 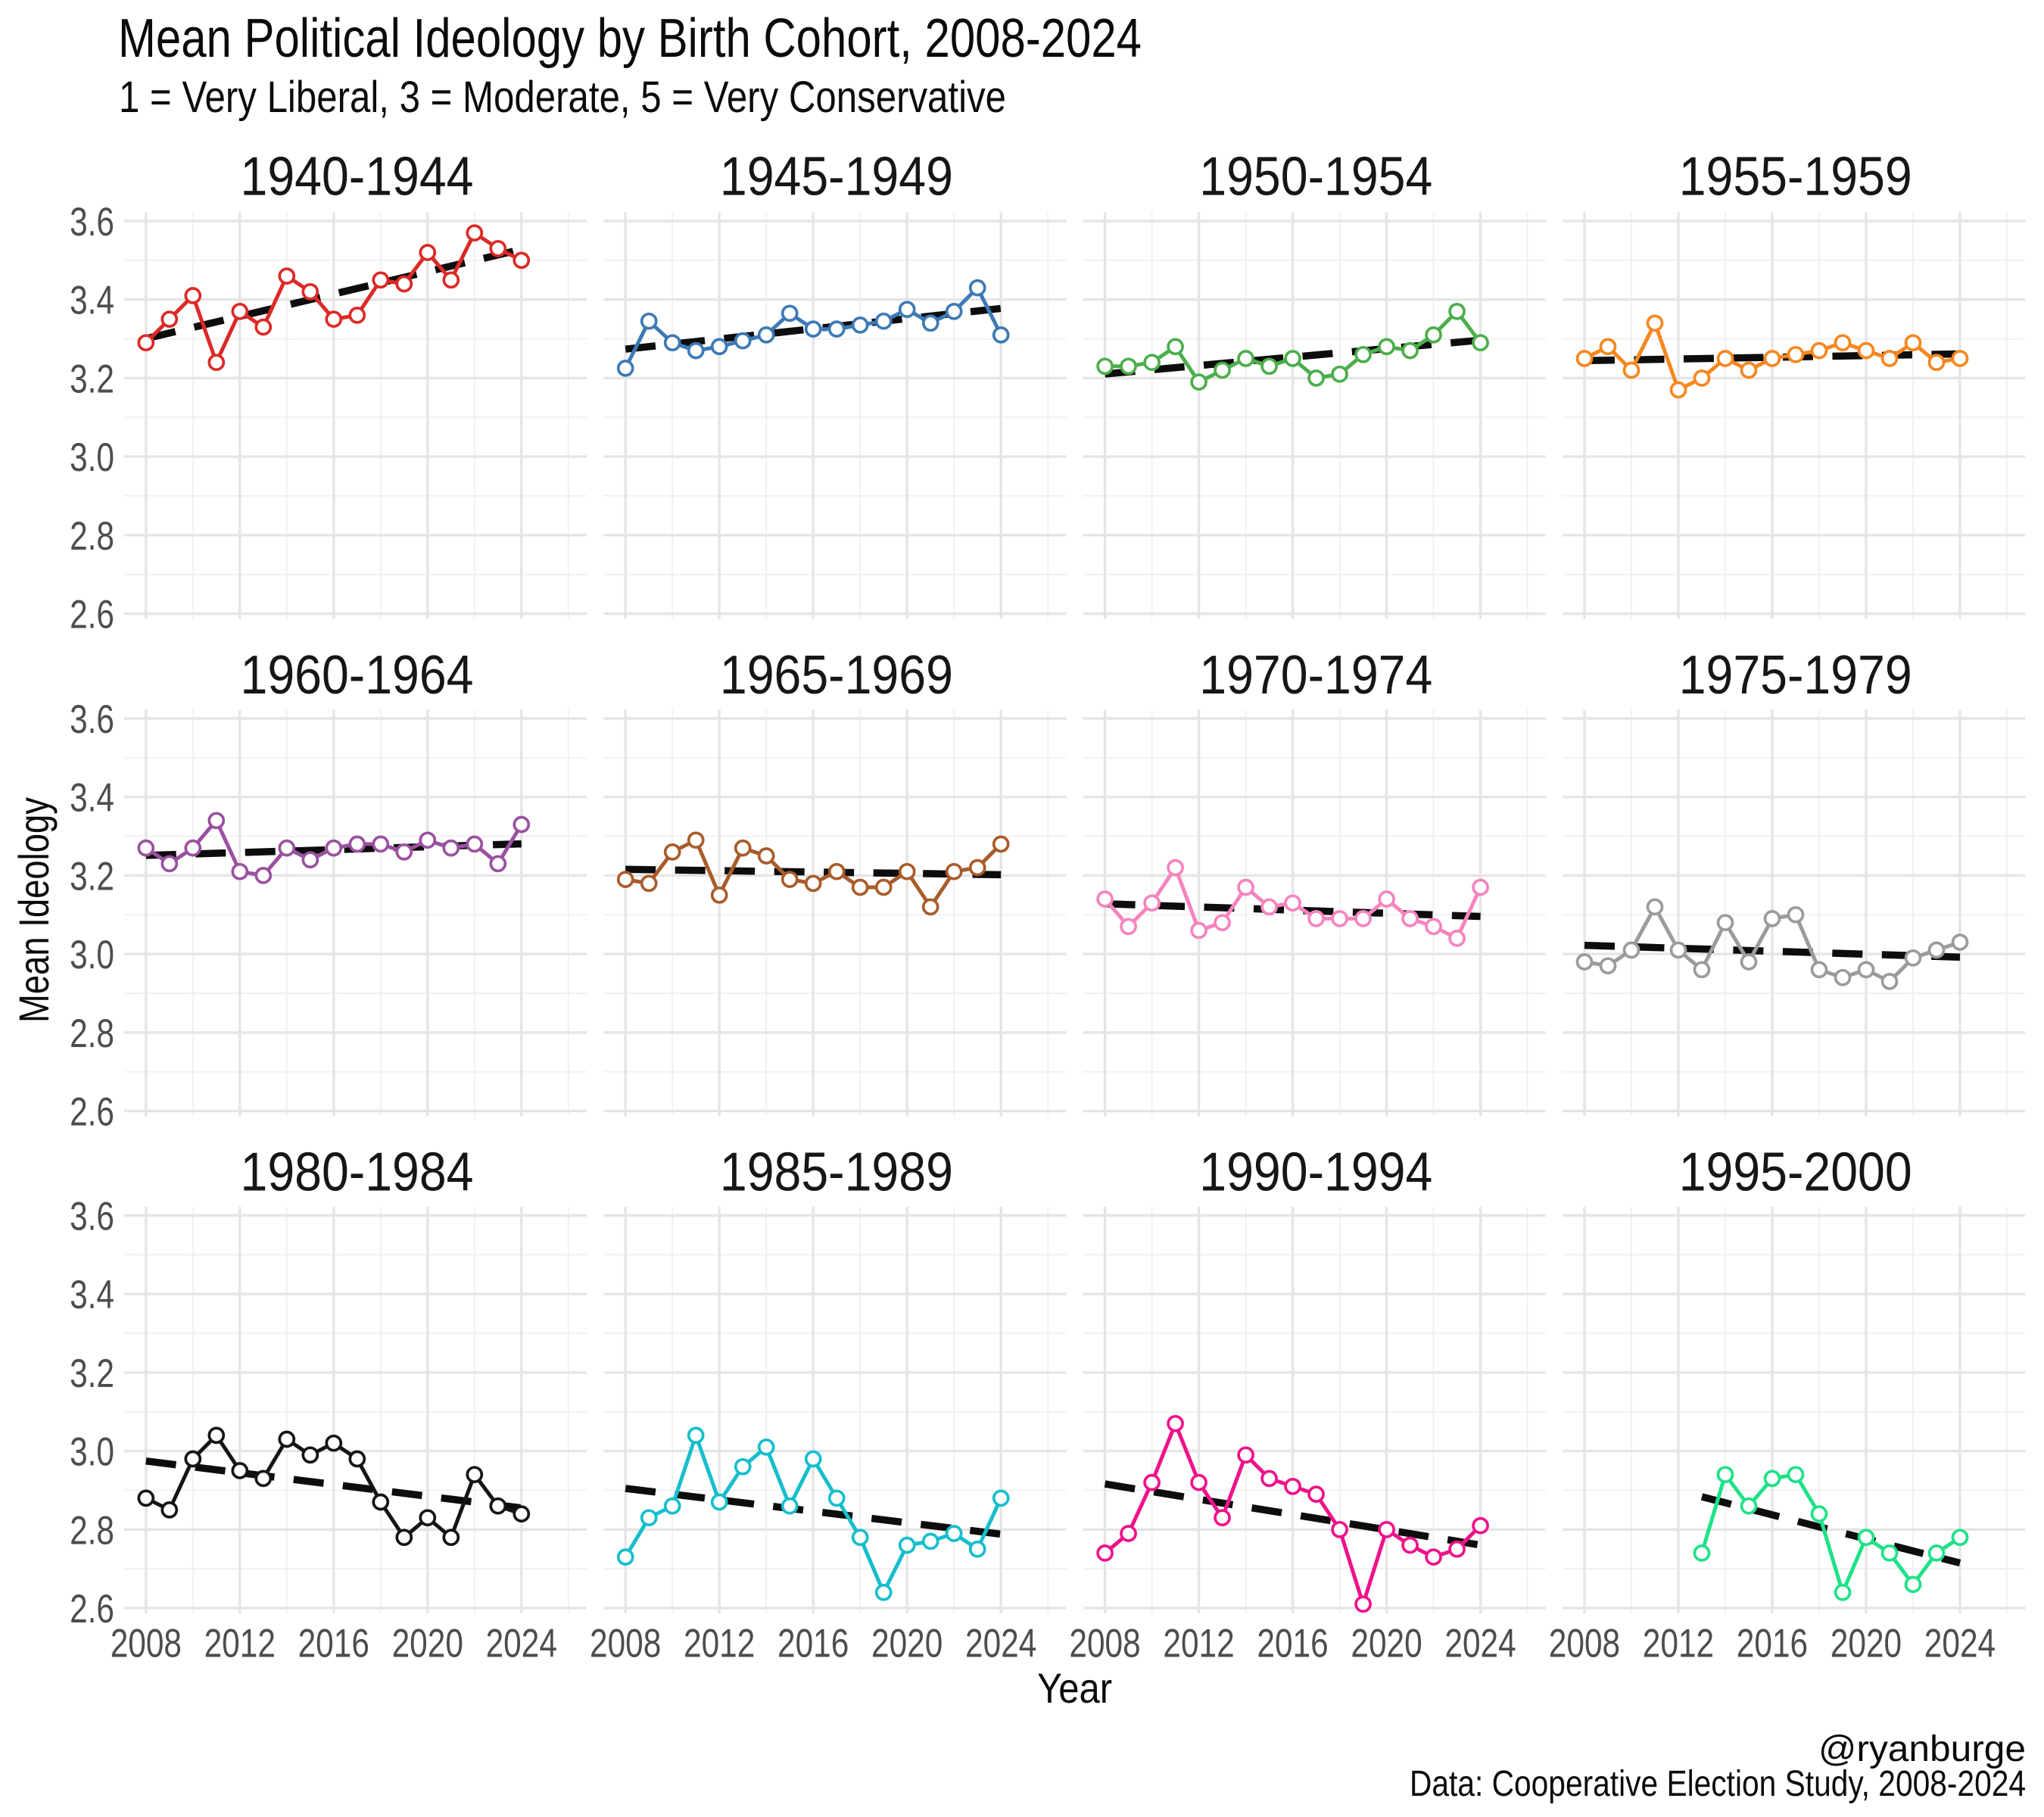 What do you see at coordinates (357, 675) in the screenshot?
I see `svg-text: 1960-1964` at bounding box center [357, 675].